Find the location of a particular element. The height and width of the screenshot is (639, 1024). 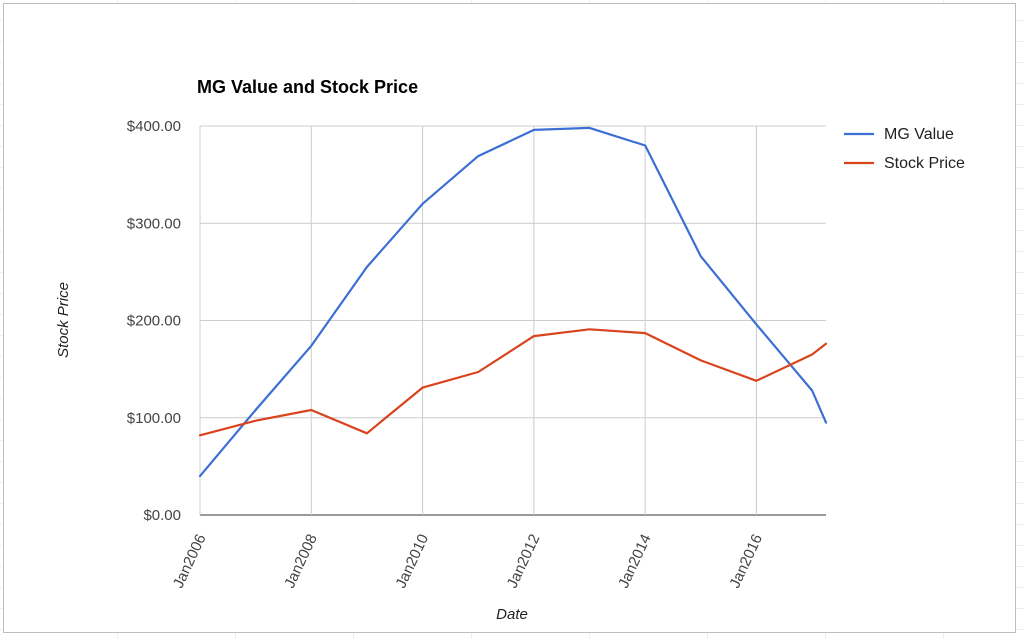

chart-title: MG Value and Stock Price is located at coordinates (307, 87).